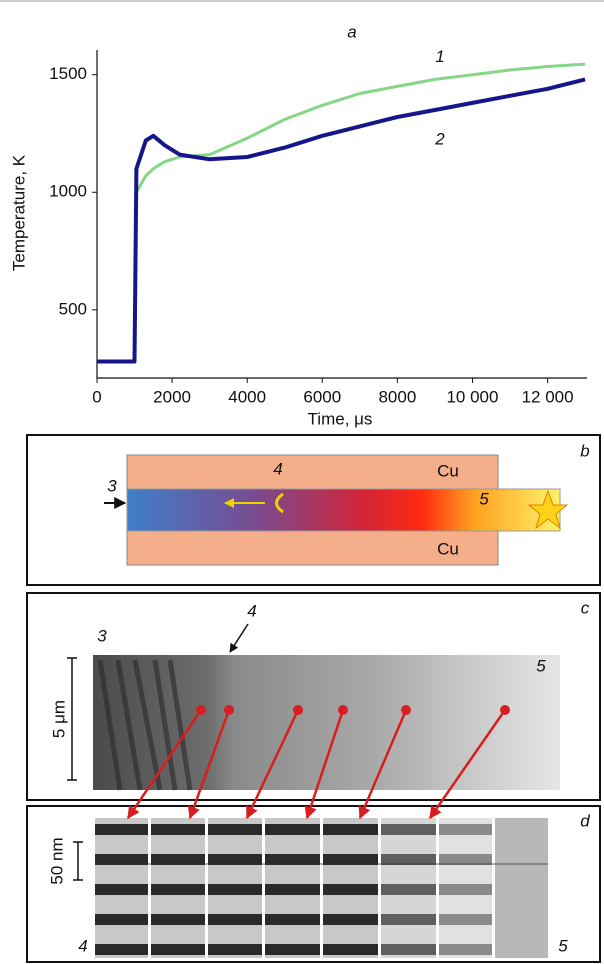  Describe the element at coordinates (96, 396) in the screenshot. I see `x-tick-label: 0` at that location.